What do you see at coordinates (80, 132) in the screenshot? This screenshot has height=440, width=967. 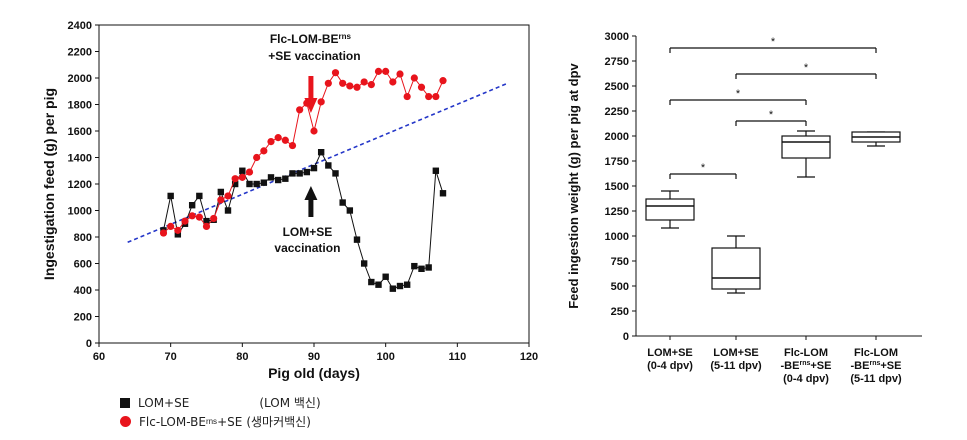 I see `y-tick-label: 1600` at bounding box center [80, 132].